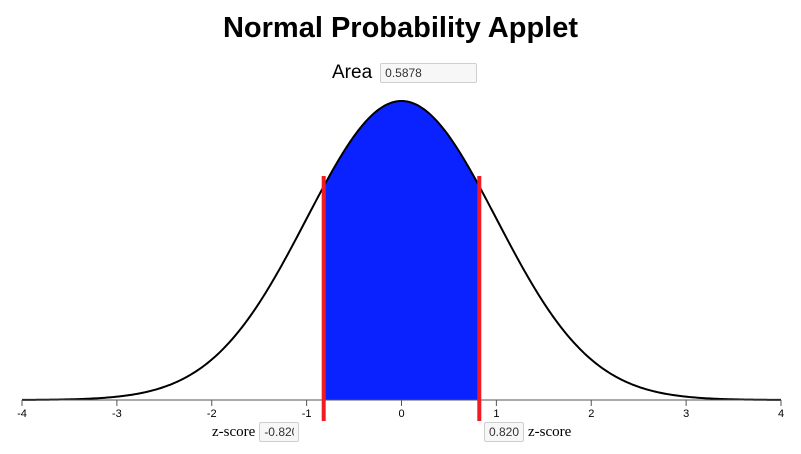 The height and width of the screenshot is (454, 801). I want to click on x-tick-label: 2, so click(591, 414).